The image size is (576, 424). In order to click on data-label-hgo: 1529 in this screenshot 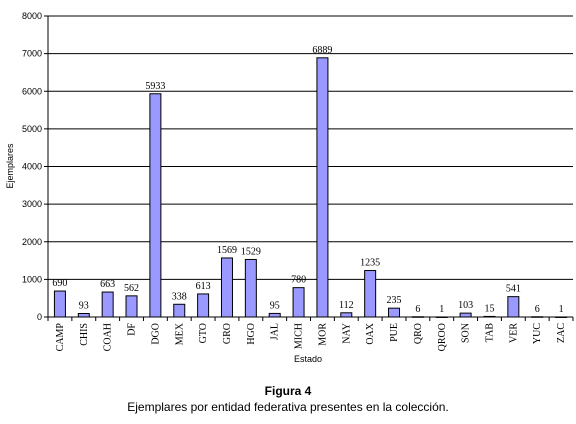, I will do `click(251, 251)`.